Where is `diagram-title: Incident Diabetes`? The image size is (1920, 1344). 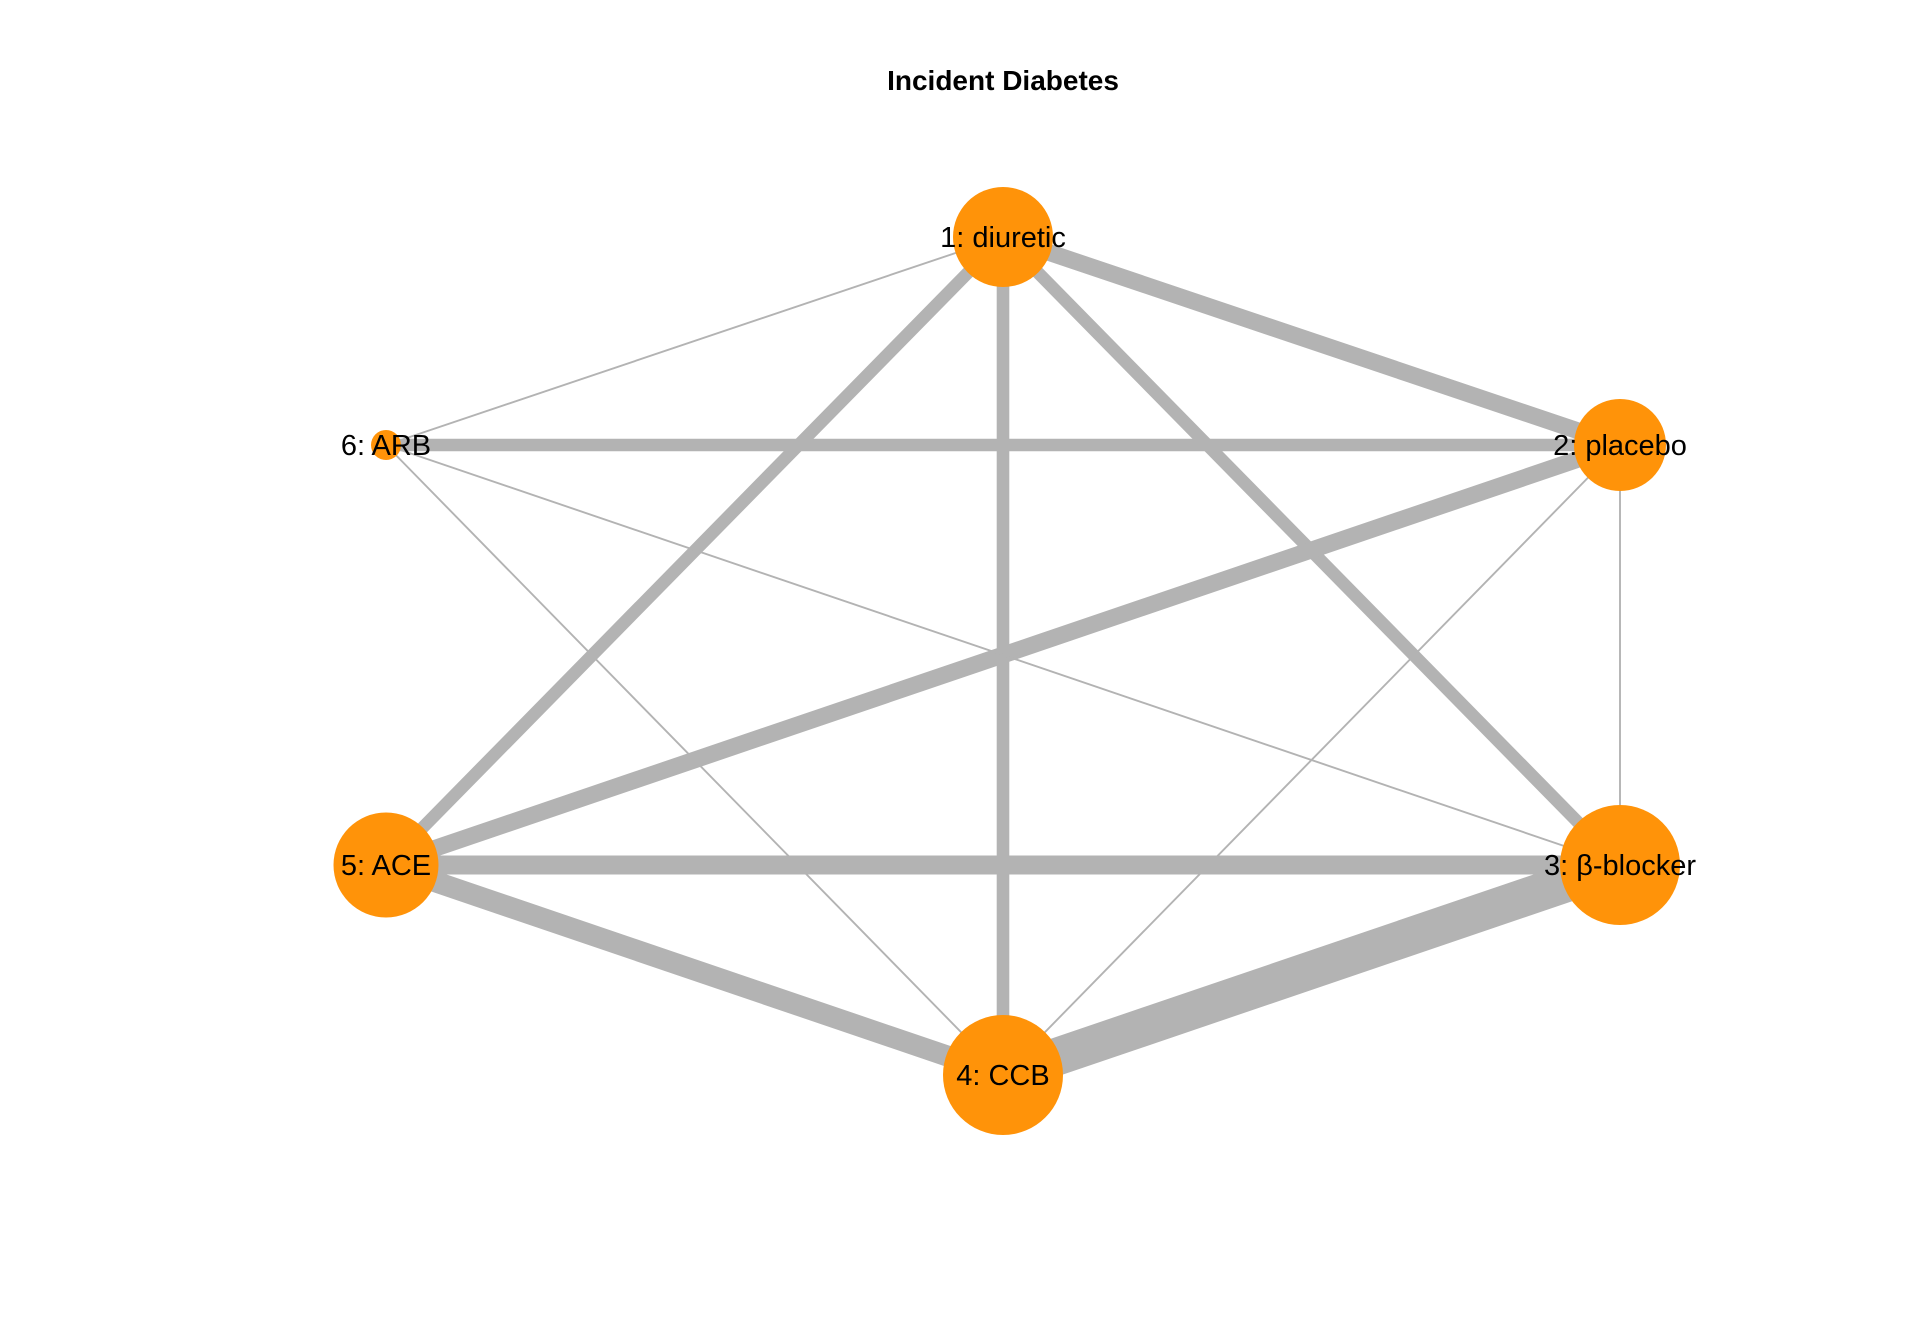 diagram-title: Incident Diabetes is located at coordinates (1003, 80).